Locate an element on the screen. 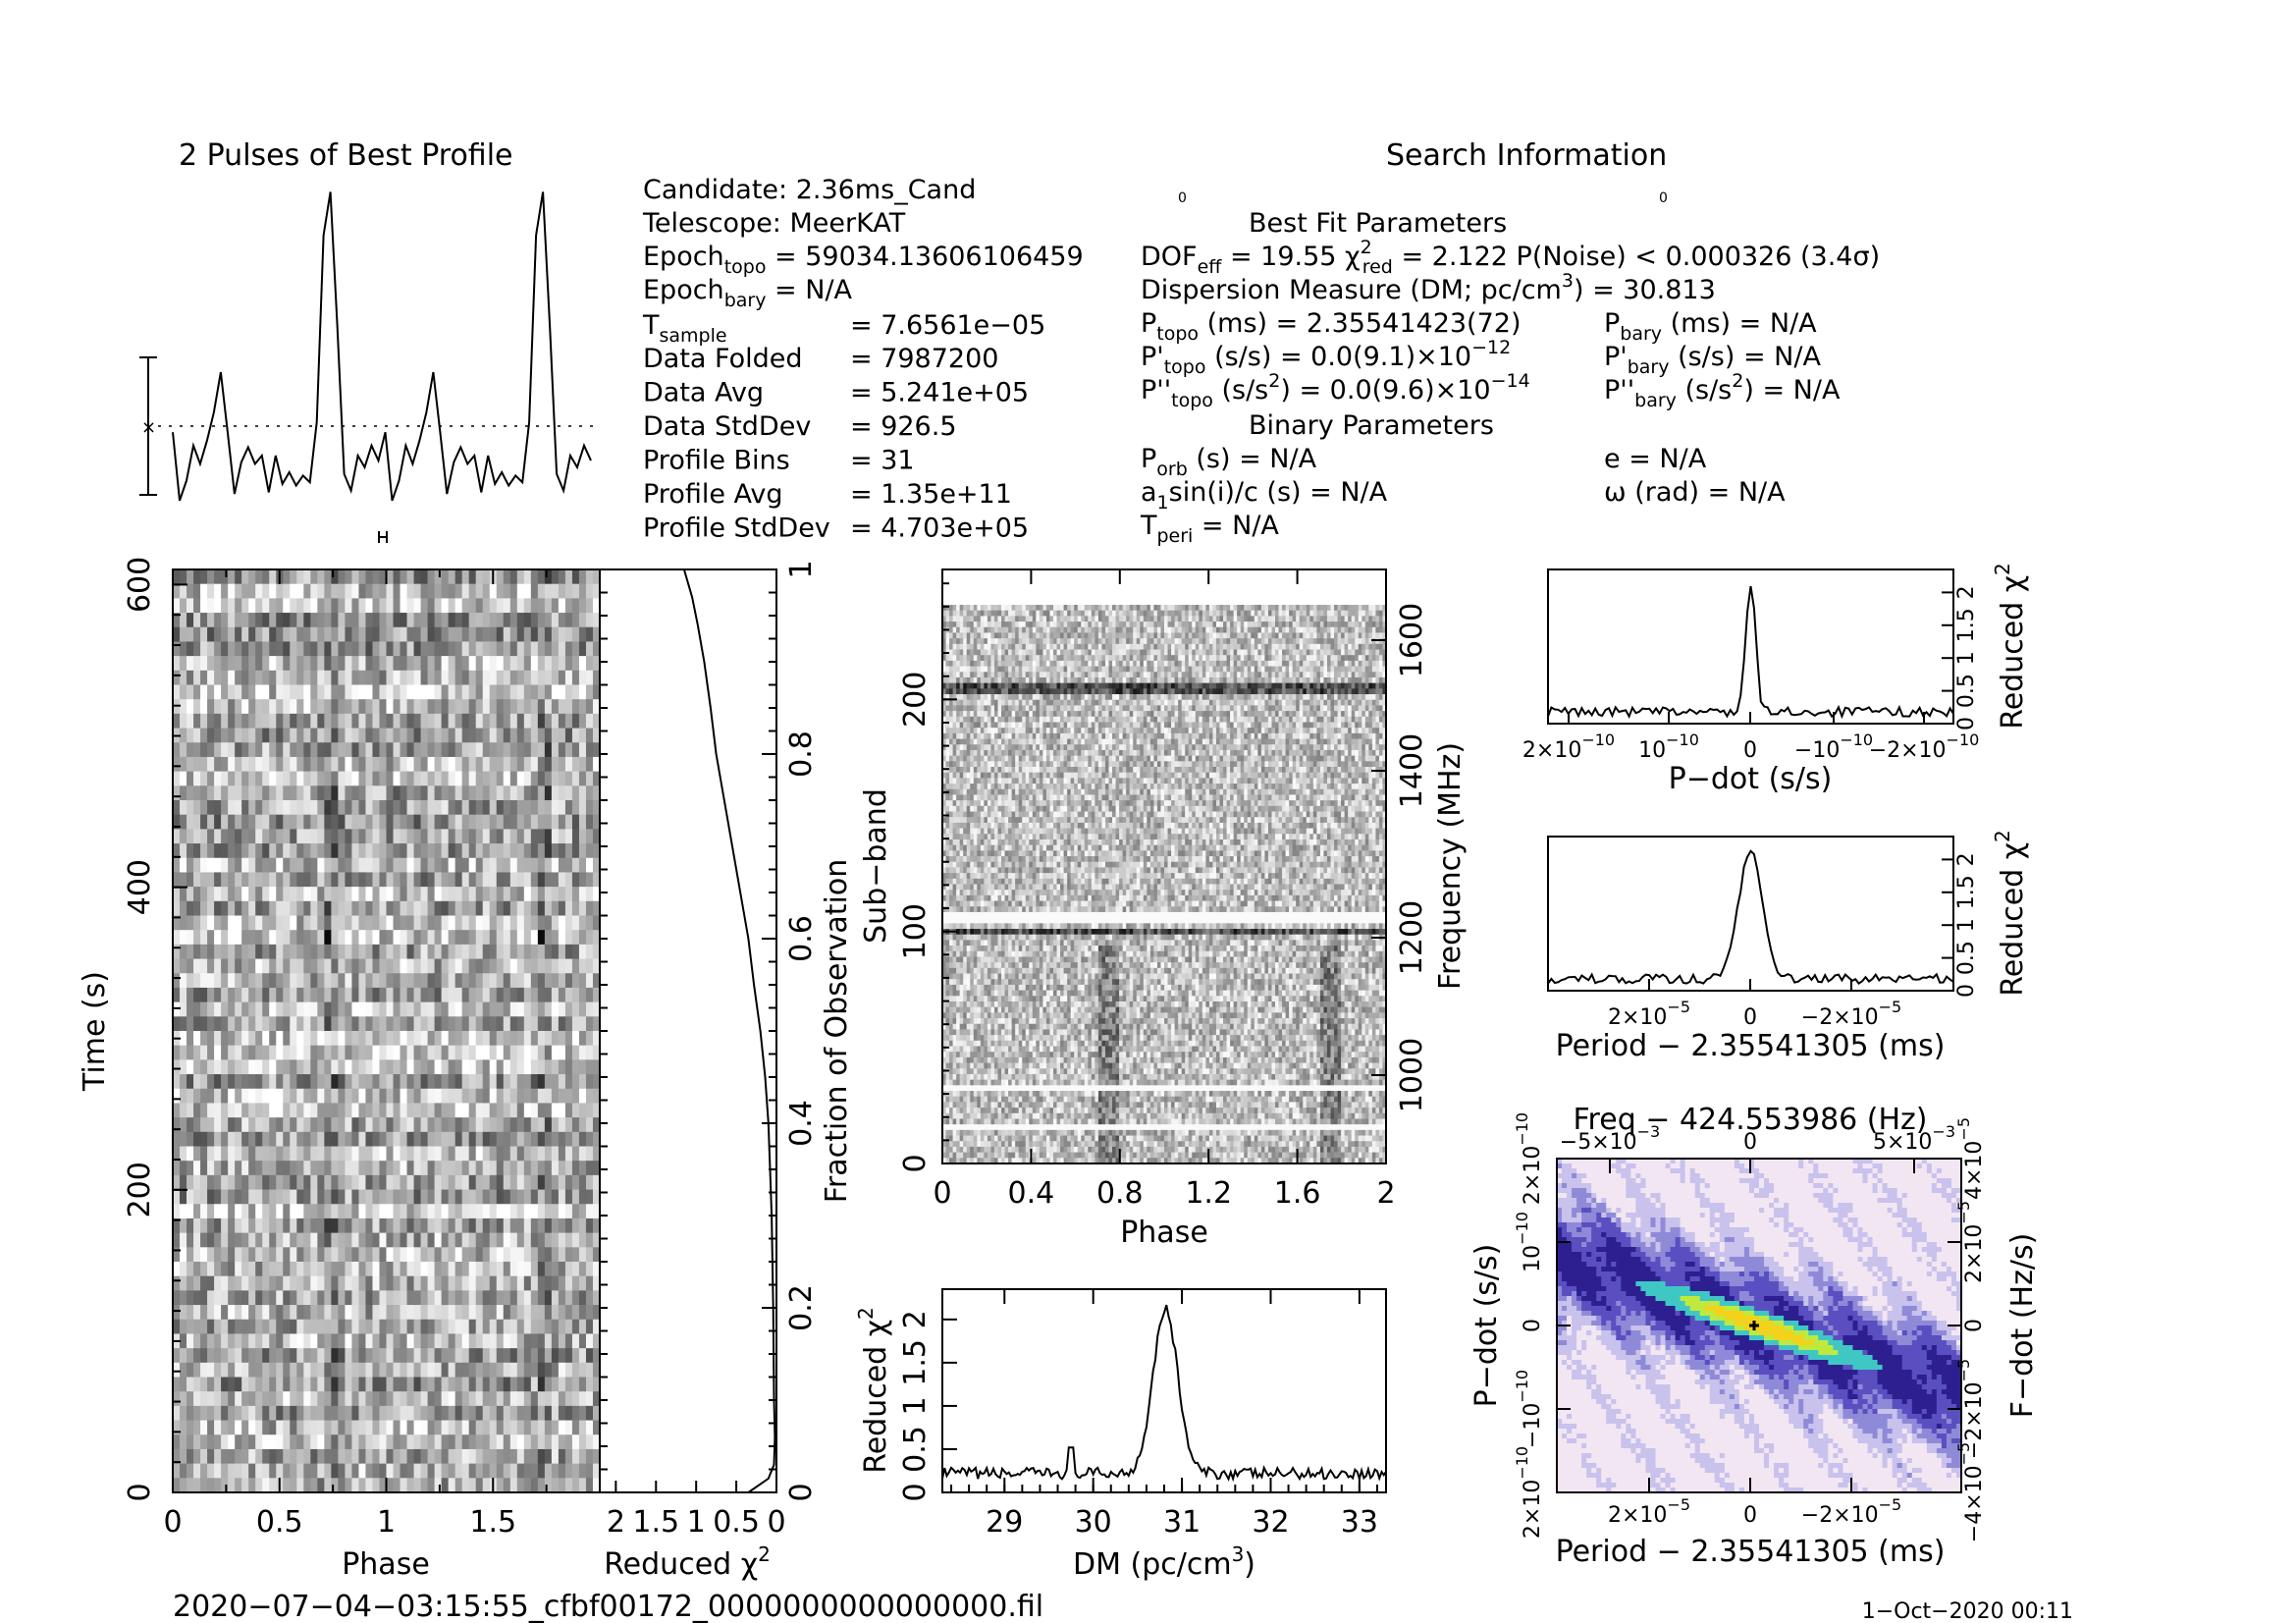 Image resolution: width=2296 pixels, height=1623 pixels. telescope-line: Telescope: MeerKAT is located at coordinates (774, 223).